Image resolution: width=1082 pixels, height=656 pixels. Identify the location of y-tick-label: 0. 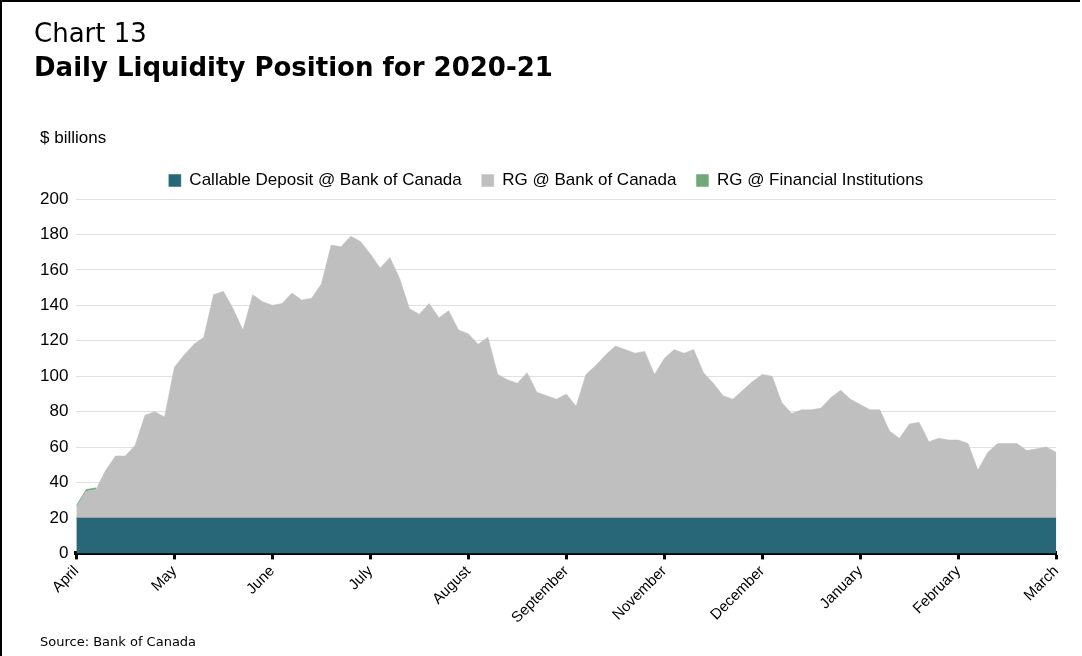
(63, 553).